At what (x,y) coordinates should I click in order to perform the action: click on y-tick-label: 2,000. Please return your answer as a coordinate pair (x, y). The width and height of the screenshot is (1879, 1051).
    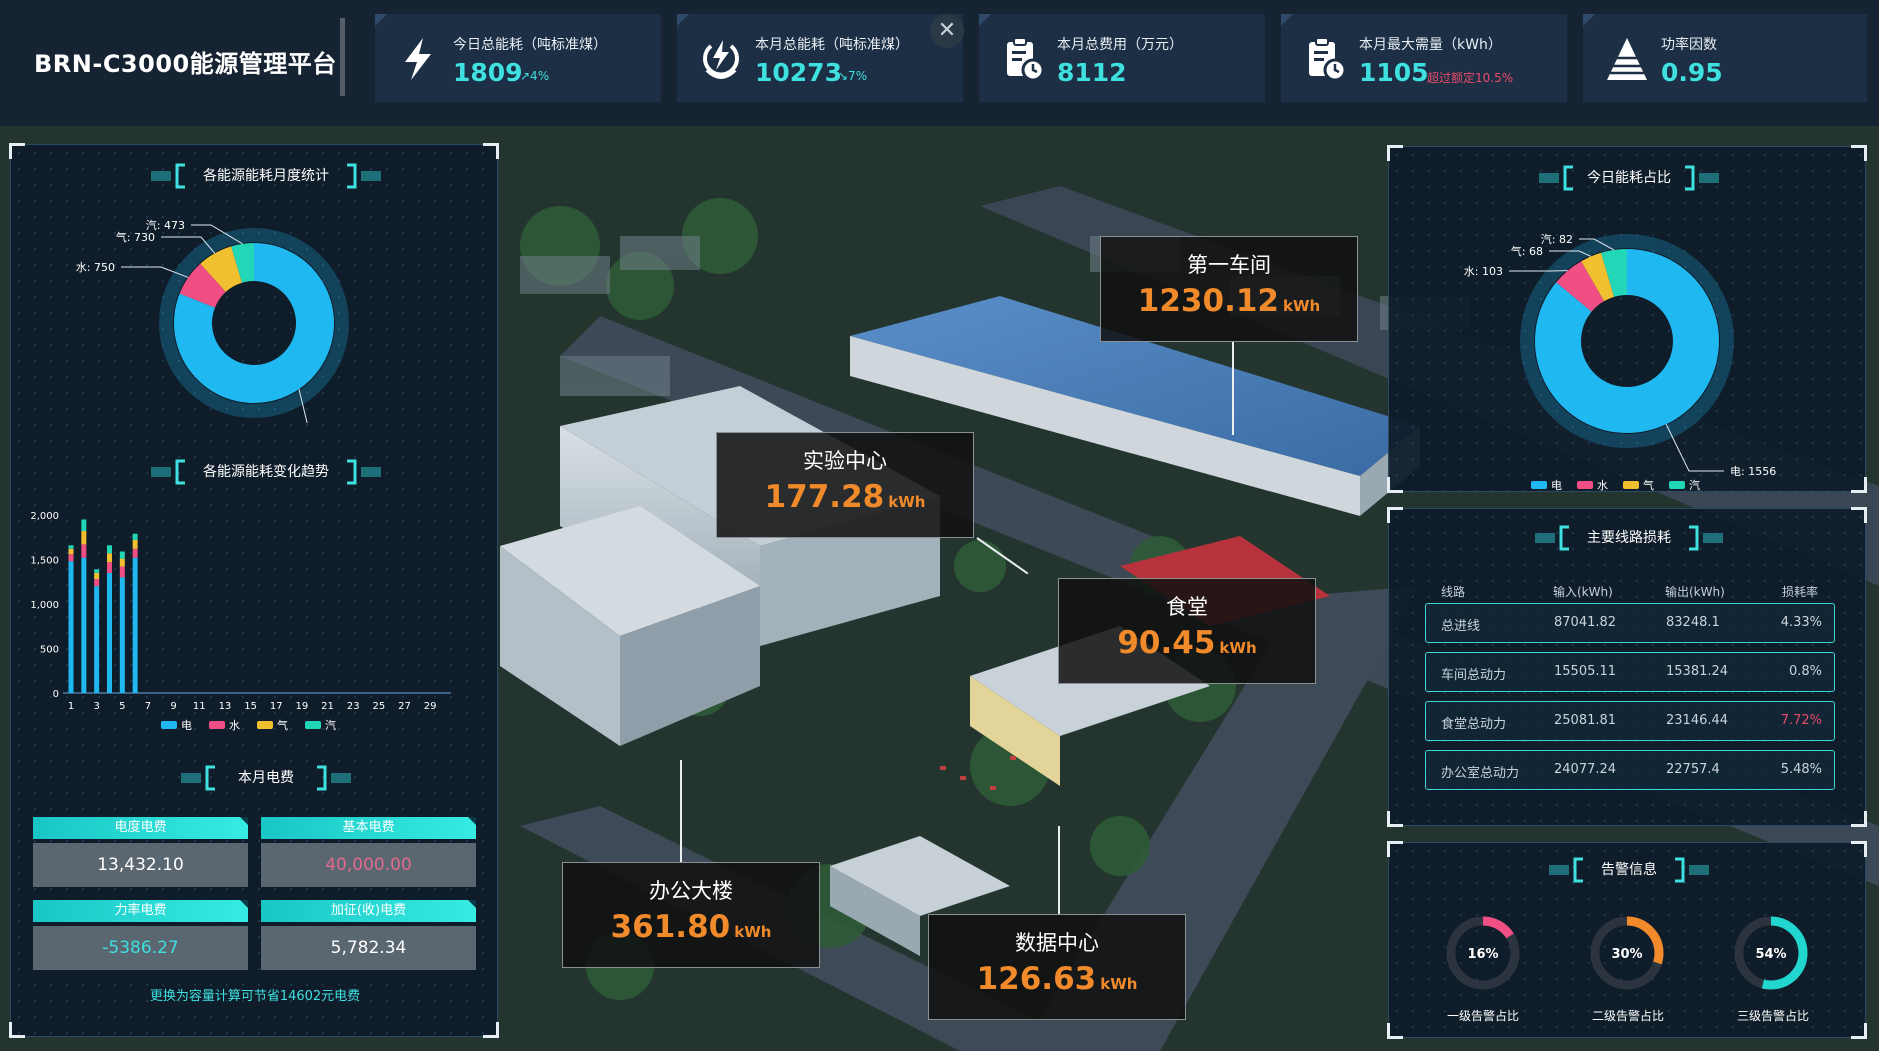
    Looking at the image, I should click on (44, 516).